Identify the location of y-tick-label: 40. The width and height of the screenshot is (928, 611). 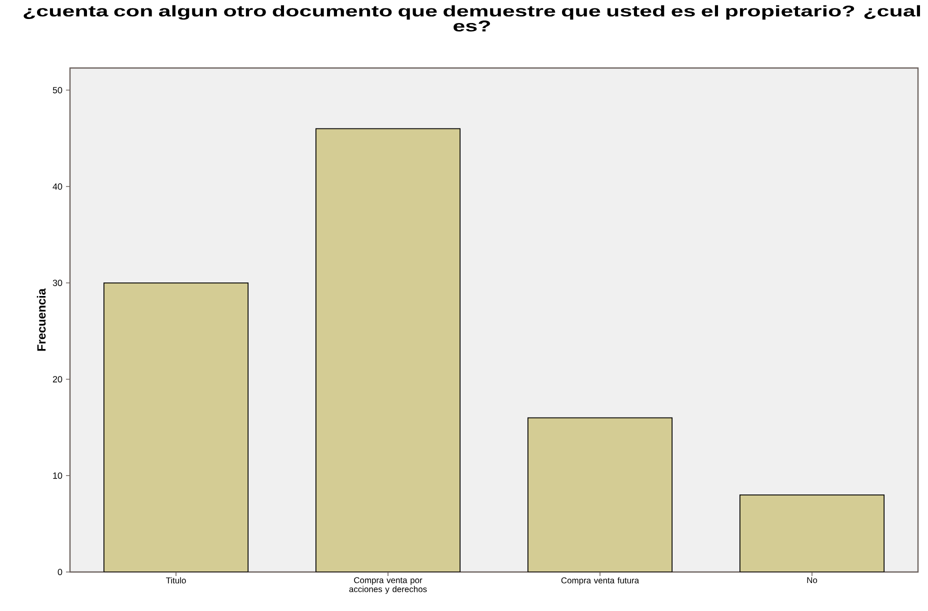
(57, 186).